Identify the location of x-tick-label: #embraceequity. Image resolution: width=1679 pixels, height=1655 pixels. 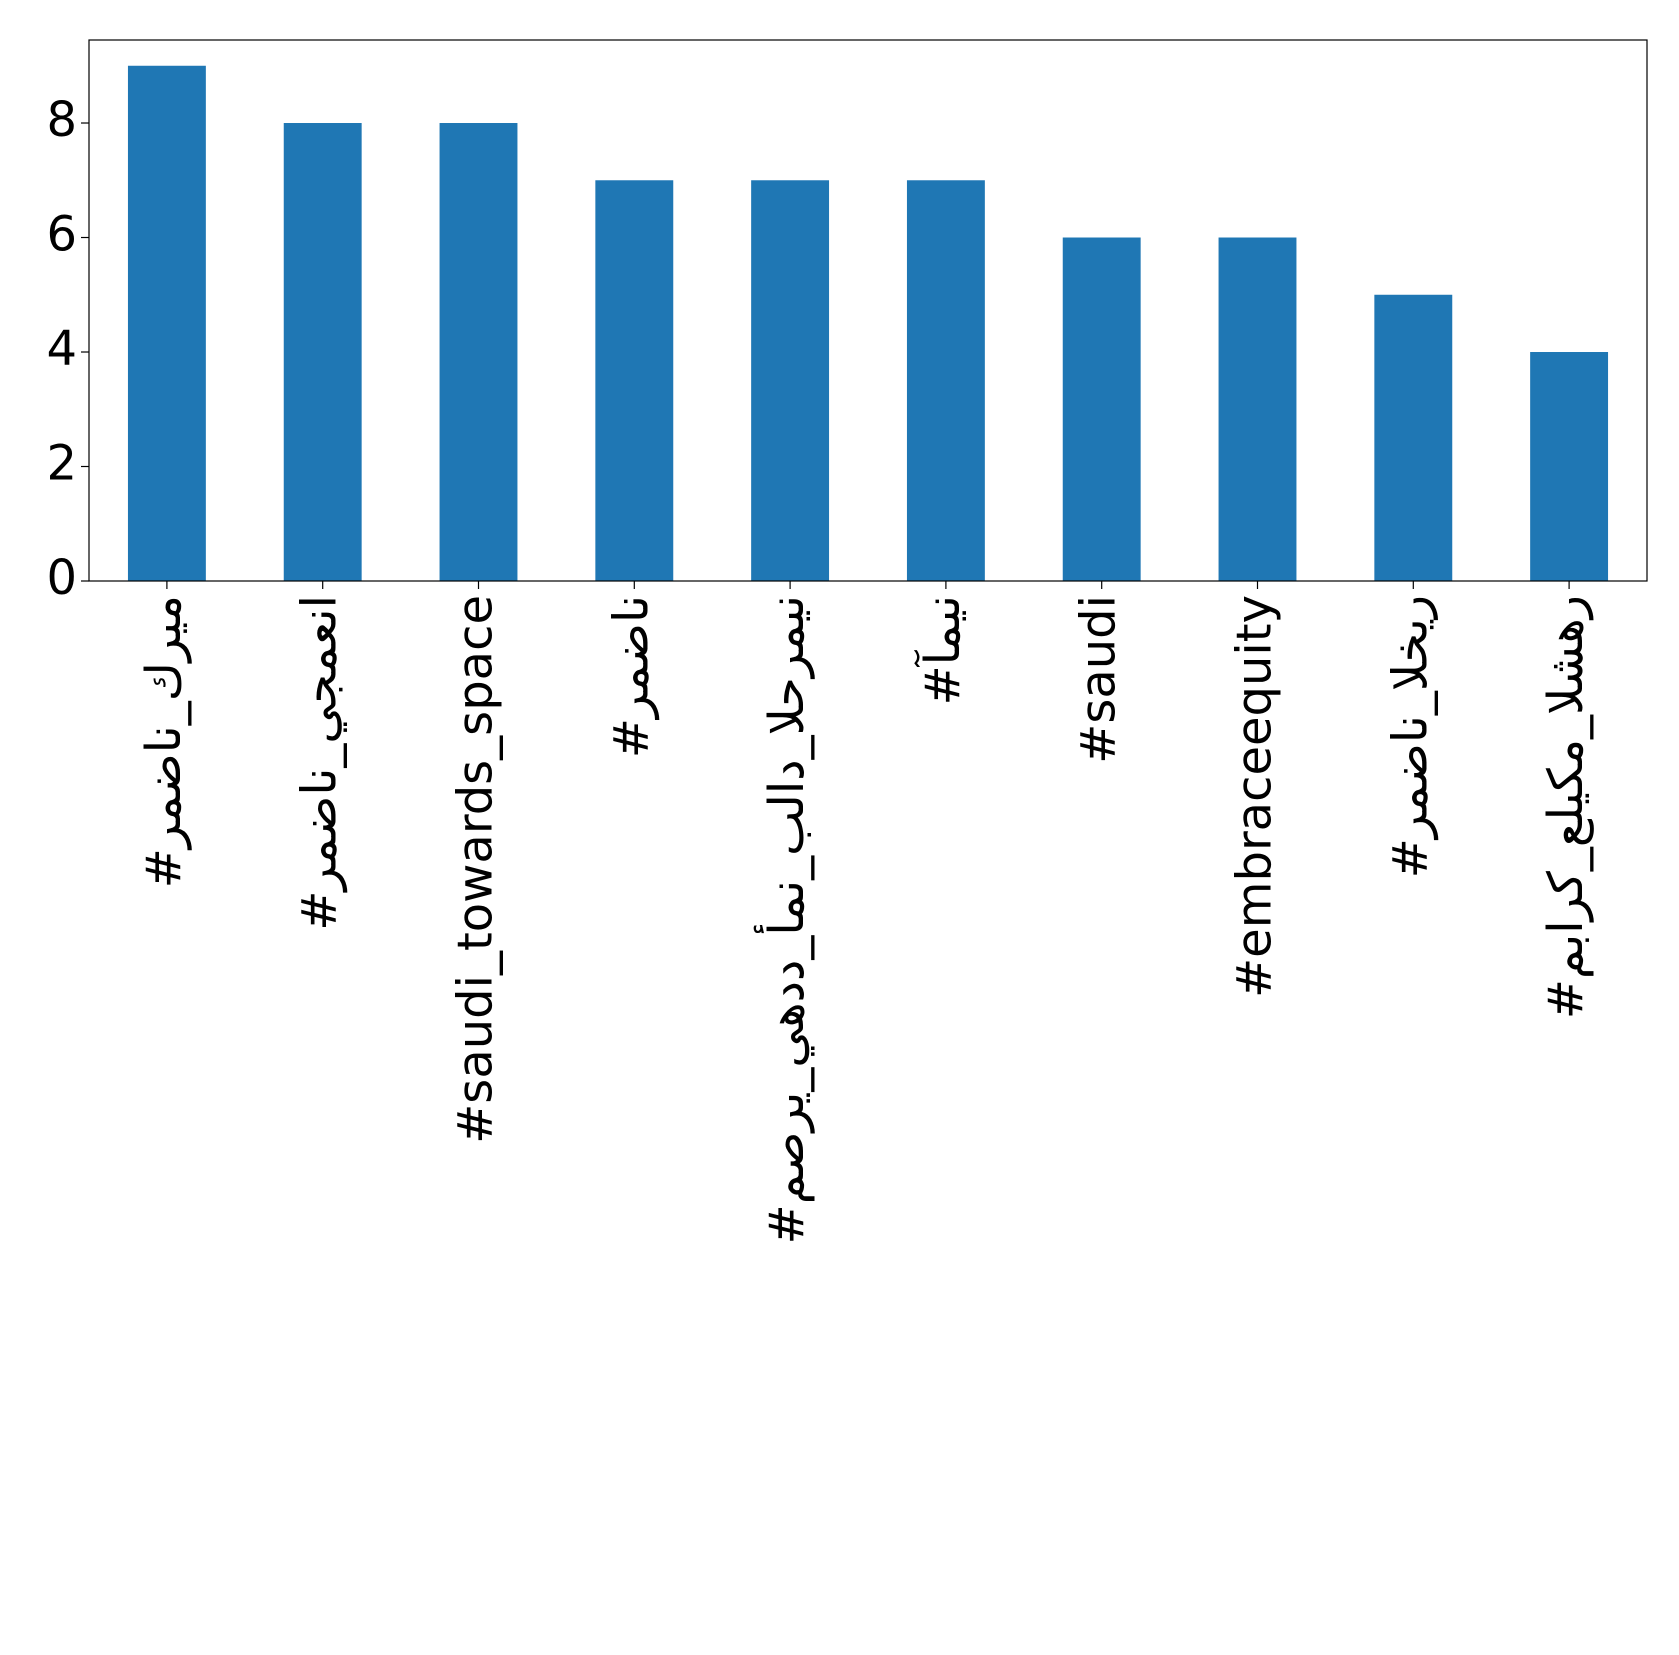
(1255, 796).